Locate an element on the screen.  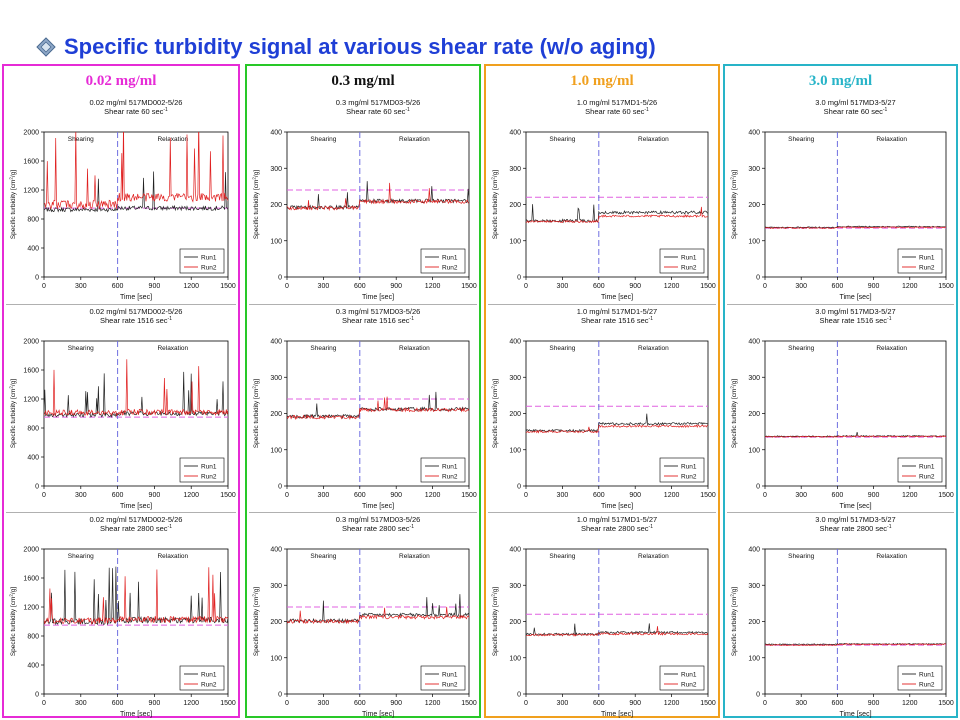
y-tick-label: 1200 is located at coordinates (31, 400).